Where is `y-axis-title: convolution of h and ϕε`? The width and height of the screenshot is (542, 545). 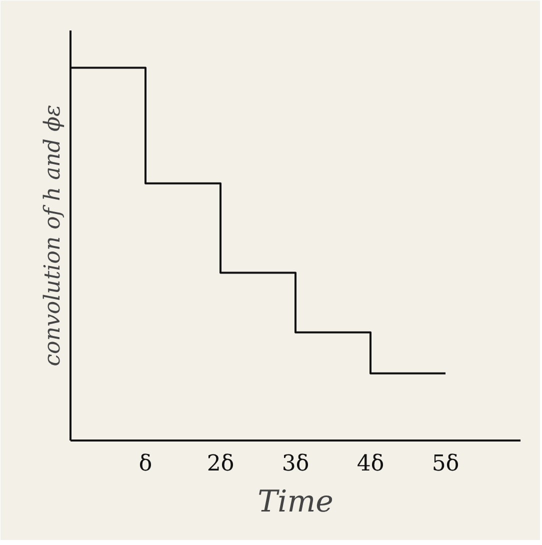 y-axis-title: convolution of h and ϕε is located at coordinates (53, 235).